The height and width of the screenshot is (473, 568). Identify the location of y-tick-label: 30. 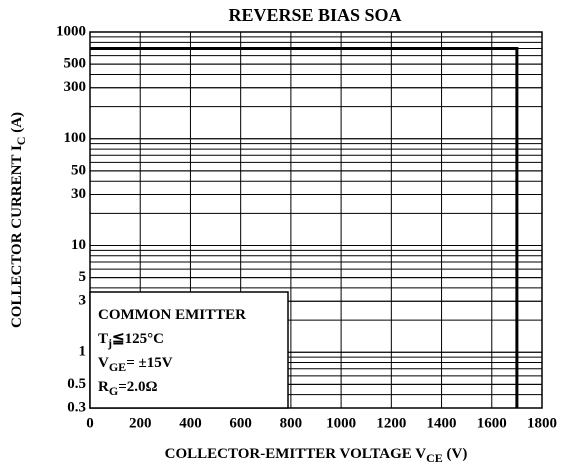
(78, 194).